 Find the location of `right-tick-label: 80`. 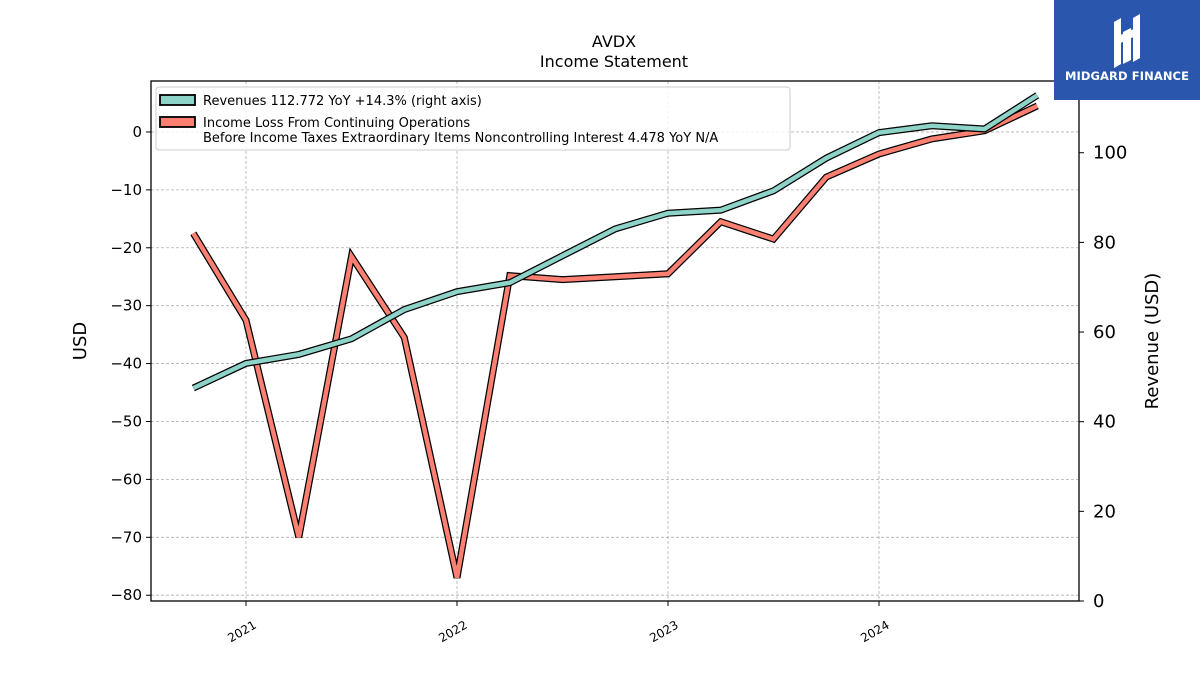

right-tick-label: 80 is located at coordinates (1104, 242).